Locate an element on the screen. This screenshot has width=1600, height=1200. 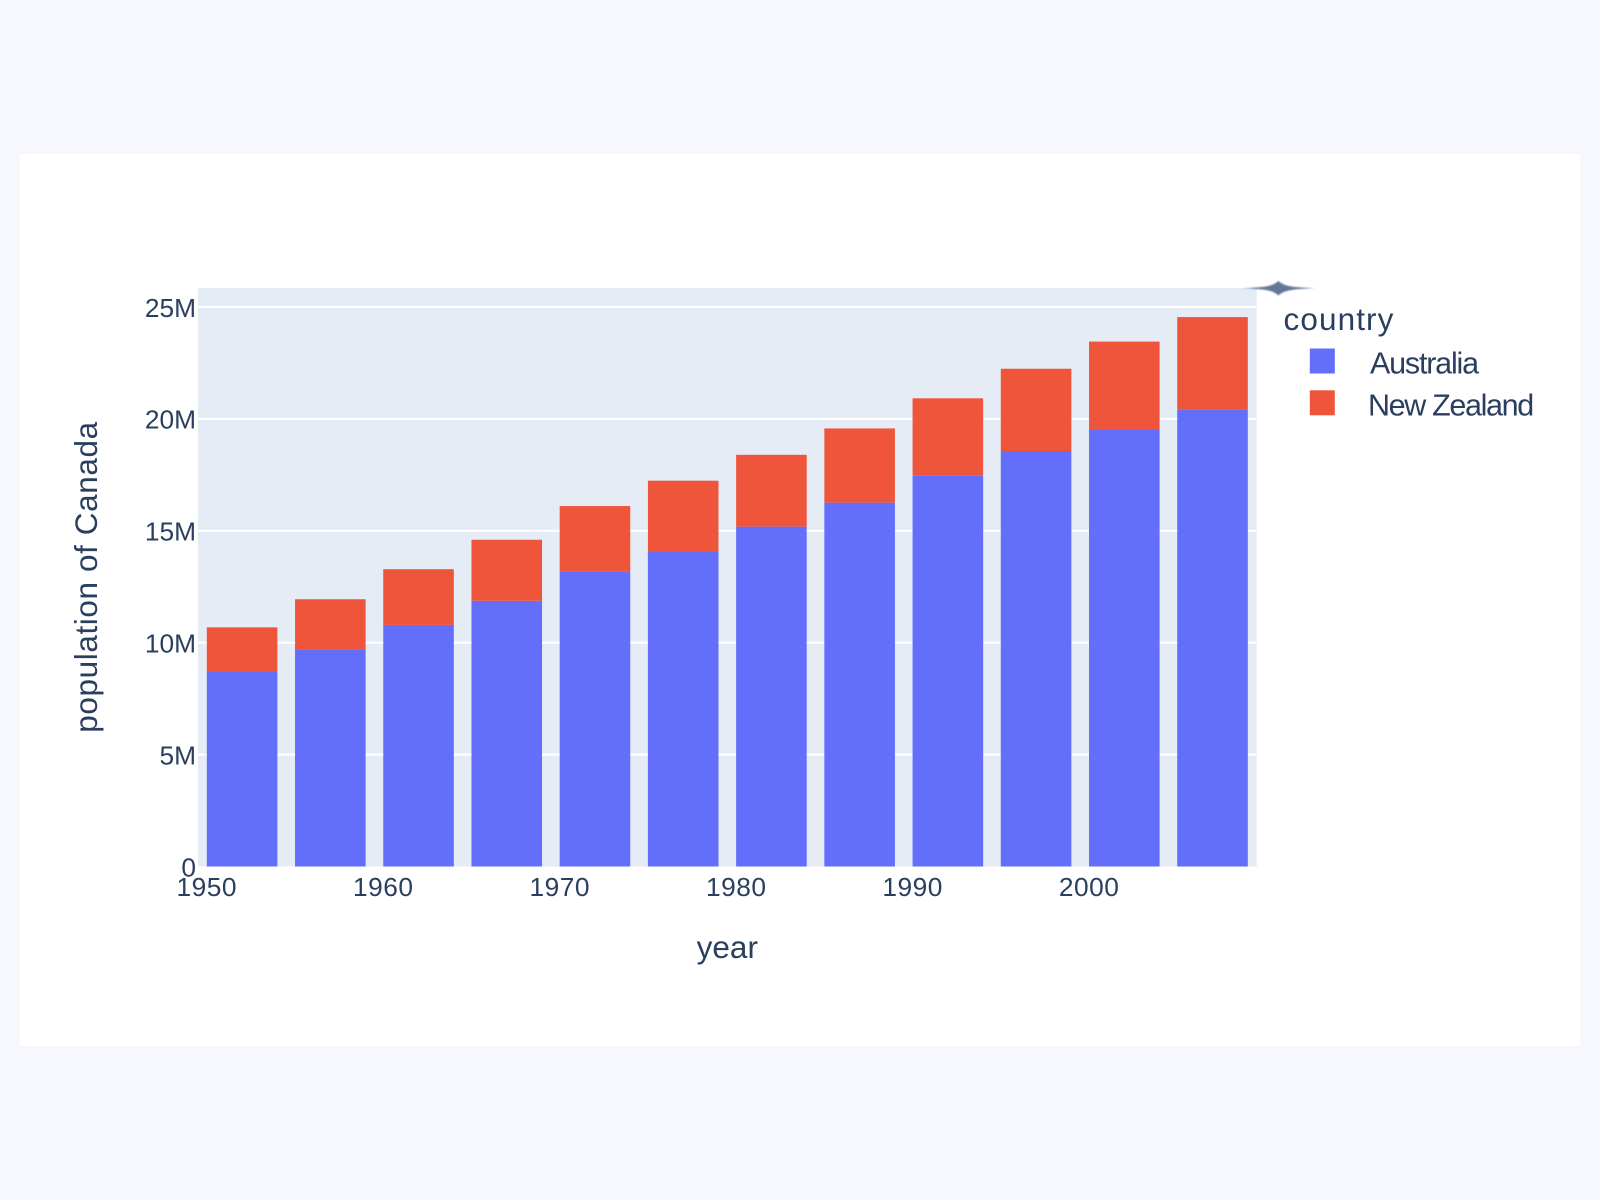
svg-text: 1980 is located at coordinates (736, 887).